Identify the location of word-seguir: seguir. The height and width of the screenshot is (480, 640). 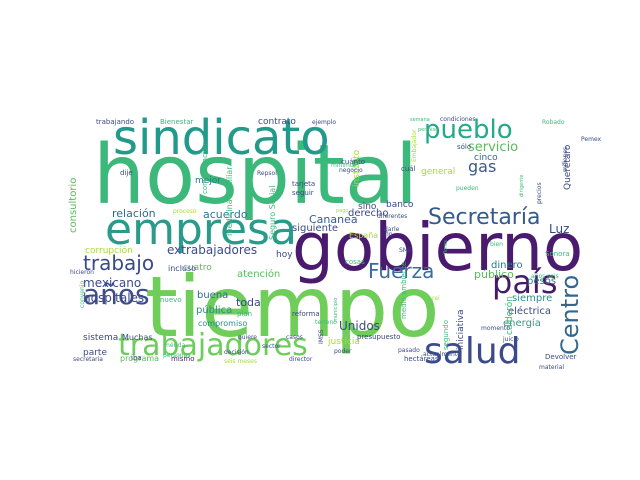
(303, 193).